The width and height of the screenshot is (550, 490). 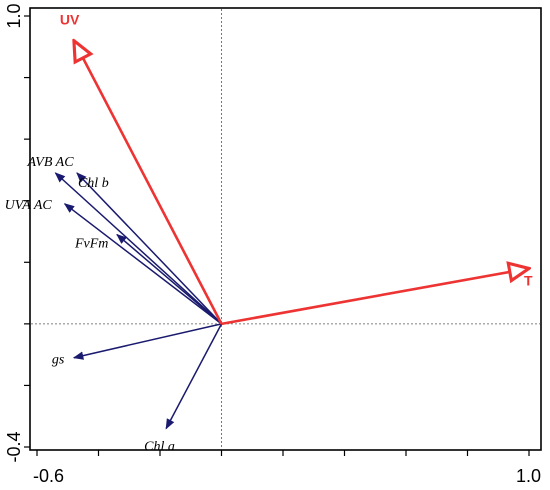 What do you see at coordinates (14, 446) in the screenshot?
I see `y-tick-label: -0.4` at bounding box center [14, 446].